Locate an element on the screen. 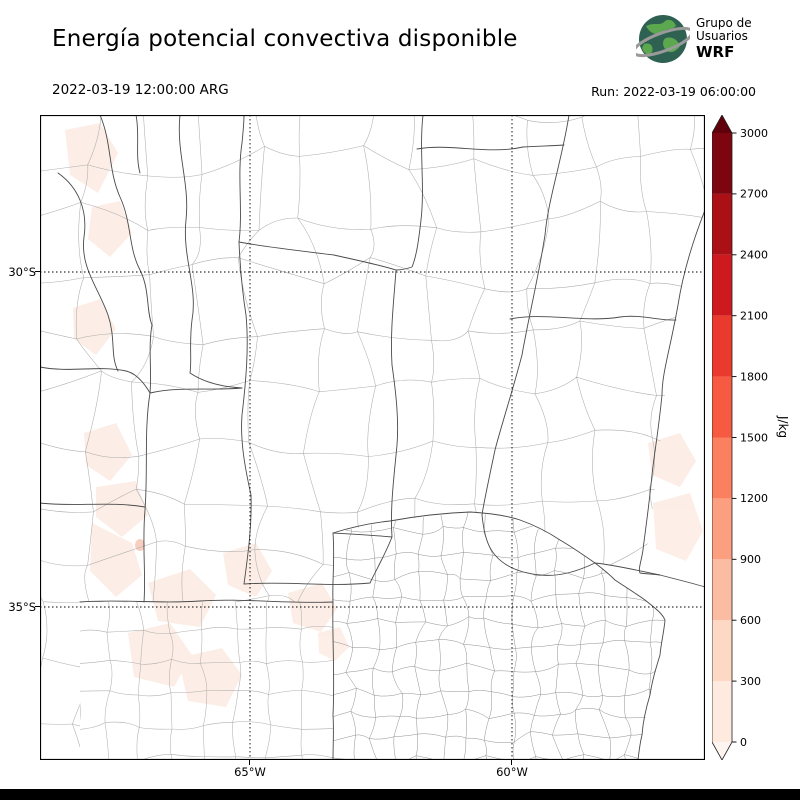 Image resolution: width=800 pixels, height=800 pixels. colorbar: 0 300 600 900 1200 1500 1800 2100 2400 2700 3000 is located at coordinates (740, 437).